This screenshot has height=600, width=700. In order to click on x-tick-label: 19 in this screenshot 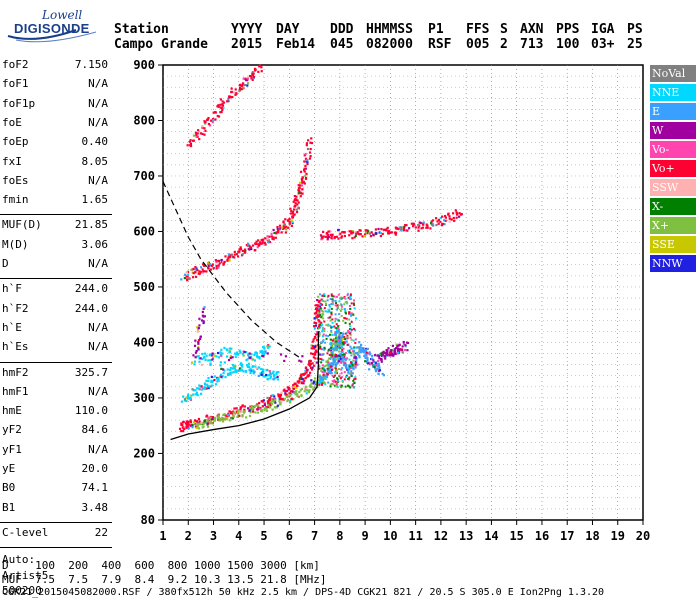, I will do `click(618, 536)`.